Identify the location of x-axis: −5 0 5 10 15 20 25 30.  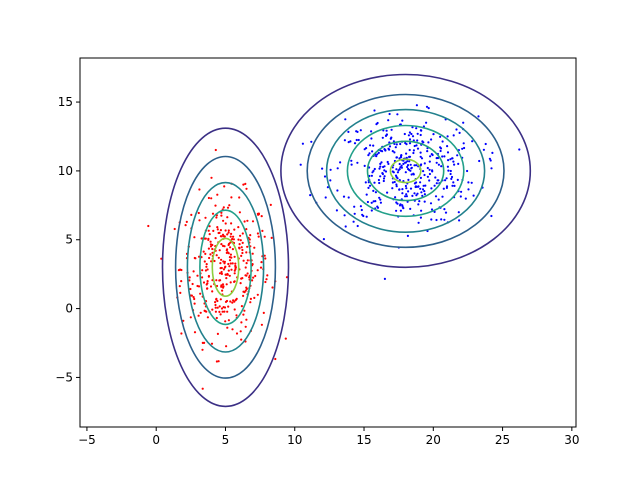
(328, 437).